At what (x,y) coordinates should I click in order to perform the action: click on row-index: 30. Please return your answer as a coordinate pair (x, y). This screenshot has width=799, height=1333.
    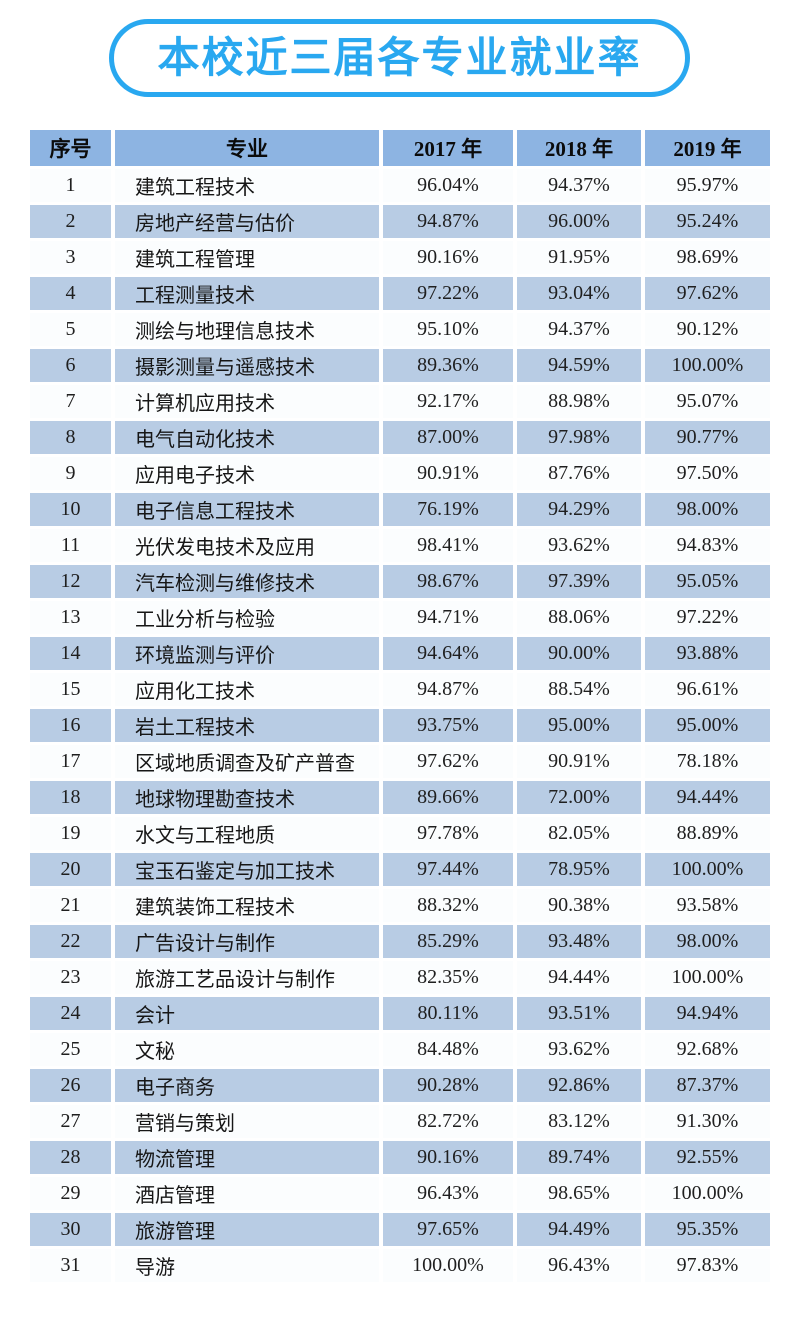
    Looking at the image, I should click on (72, 1228).